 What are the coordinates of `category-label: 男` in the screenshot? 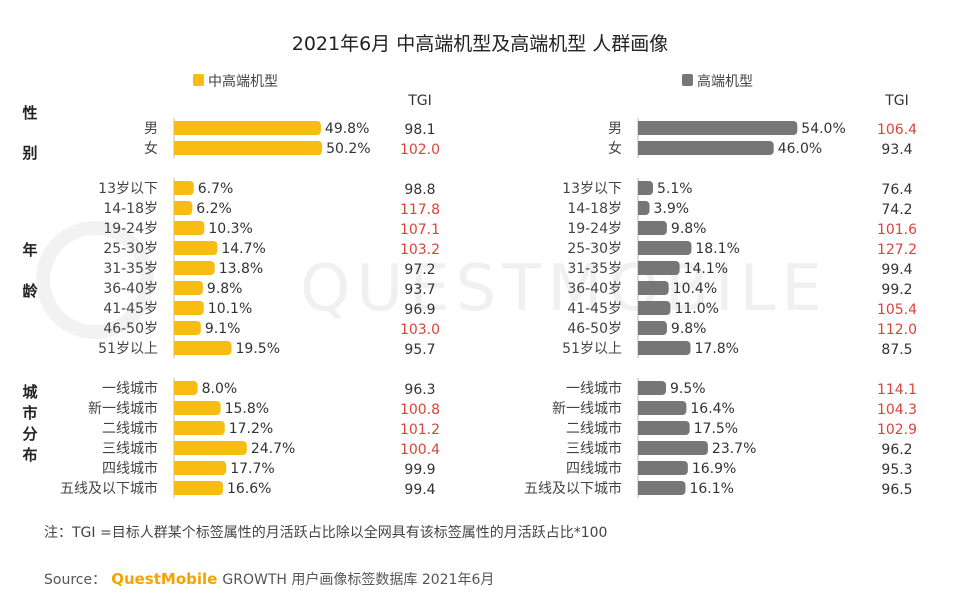 It's located at (151, 129).